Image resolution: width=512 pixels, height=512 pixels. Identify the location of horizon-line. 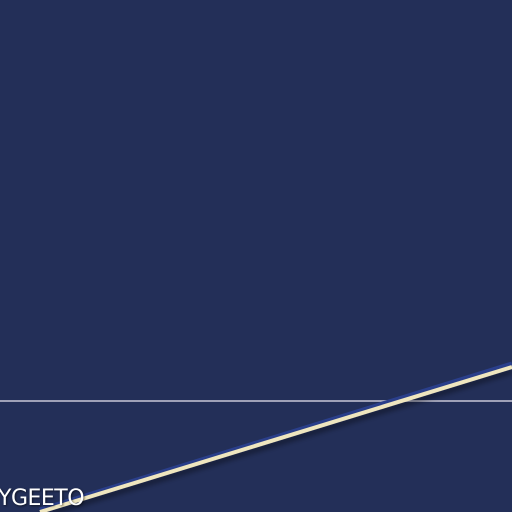
(256, 401).